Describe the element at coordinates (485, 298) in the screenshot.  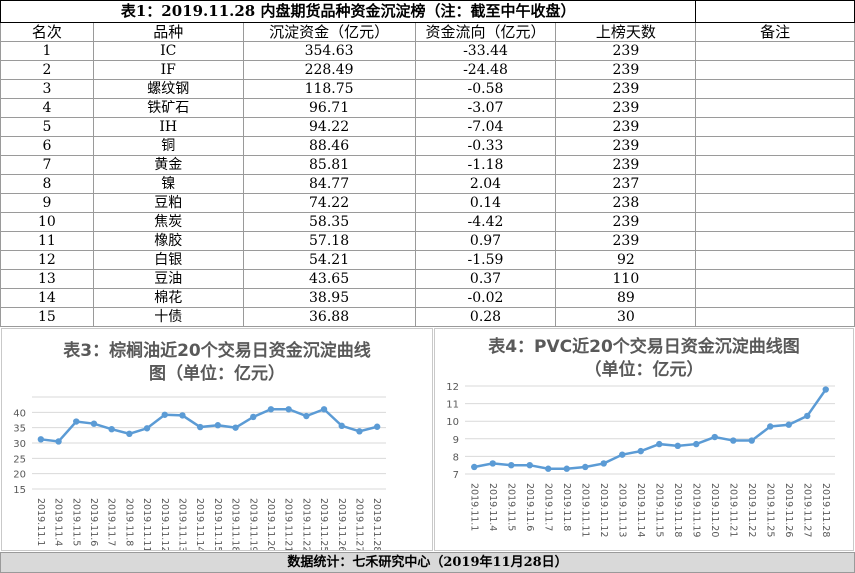
I see `cell-flow: -0.02` at that location.